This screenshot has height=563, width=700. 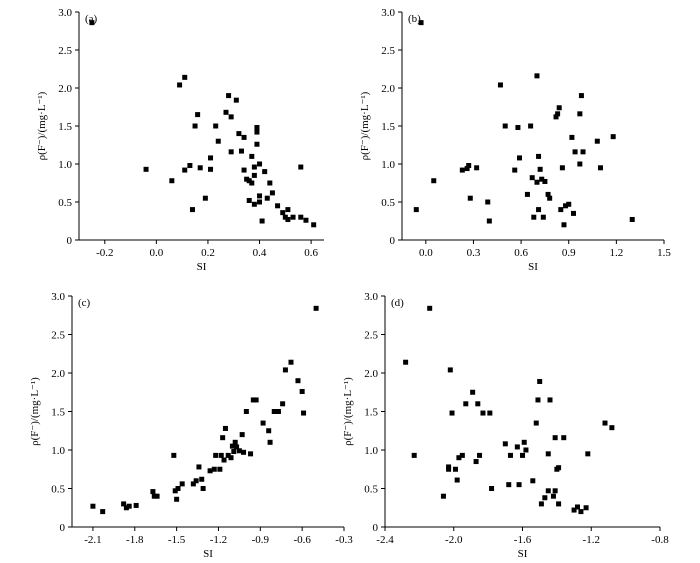 I want to click on x-tick-label: -0.6, so click(x=302, y=540).